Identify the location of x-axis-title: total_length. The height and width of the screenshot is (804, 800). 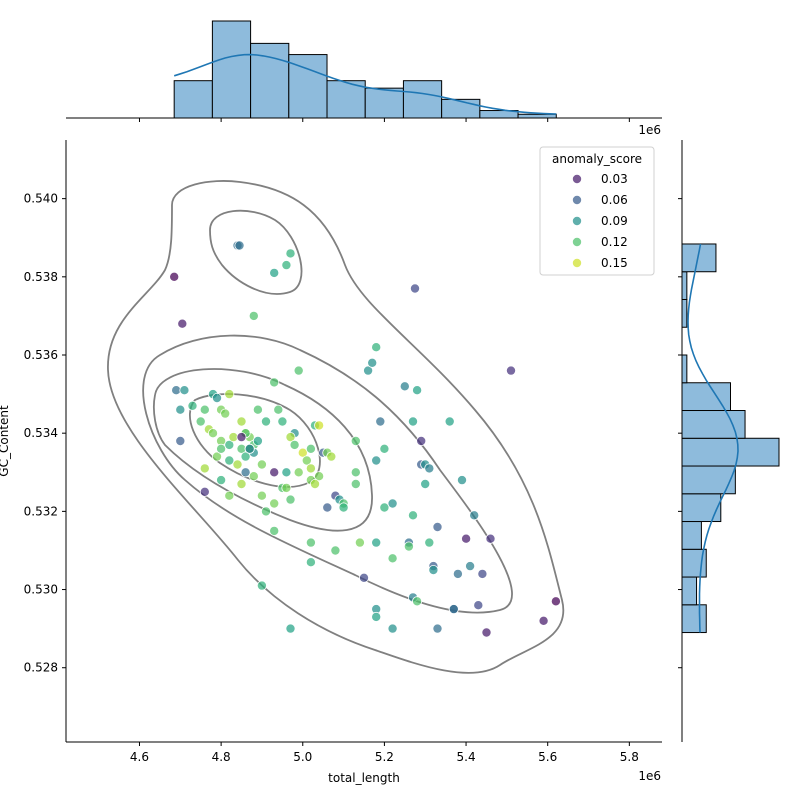
(364, 778).